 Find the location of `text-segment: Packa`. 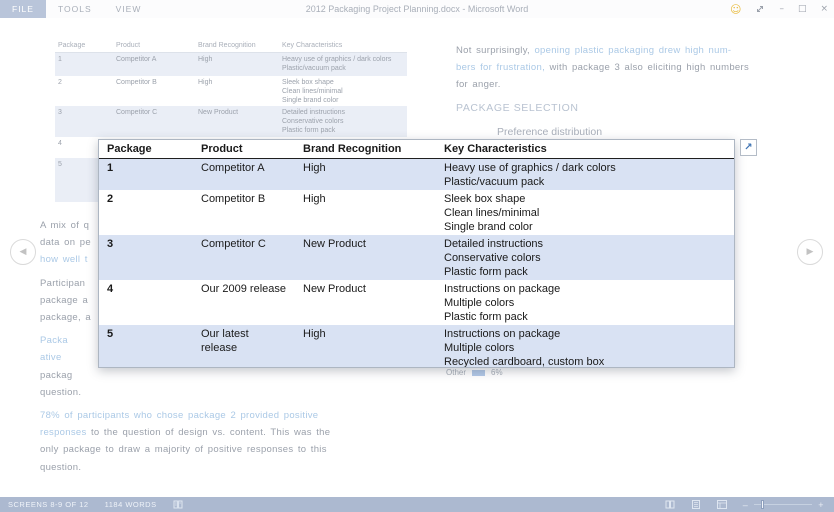

text-segment: Packa is located at coordinates (54, 341).